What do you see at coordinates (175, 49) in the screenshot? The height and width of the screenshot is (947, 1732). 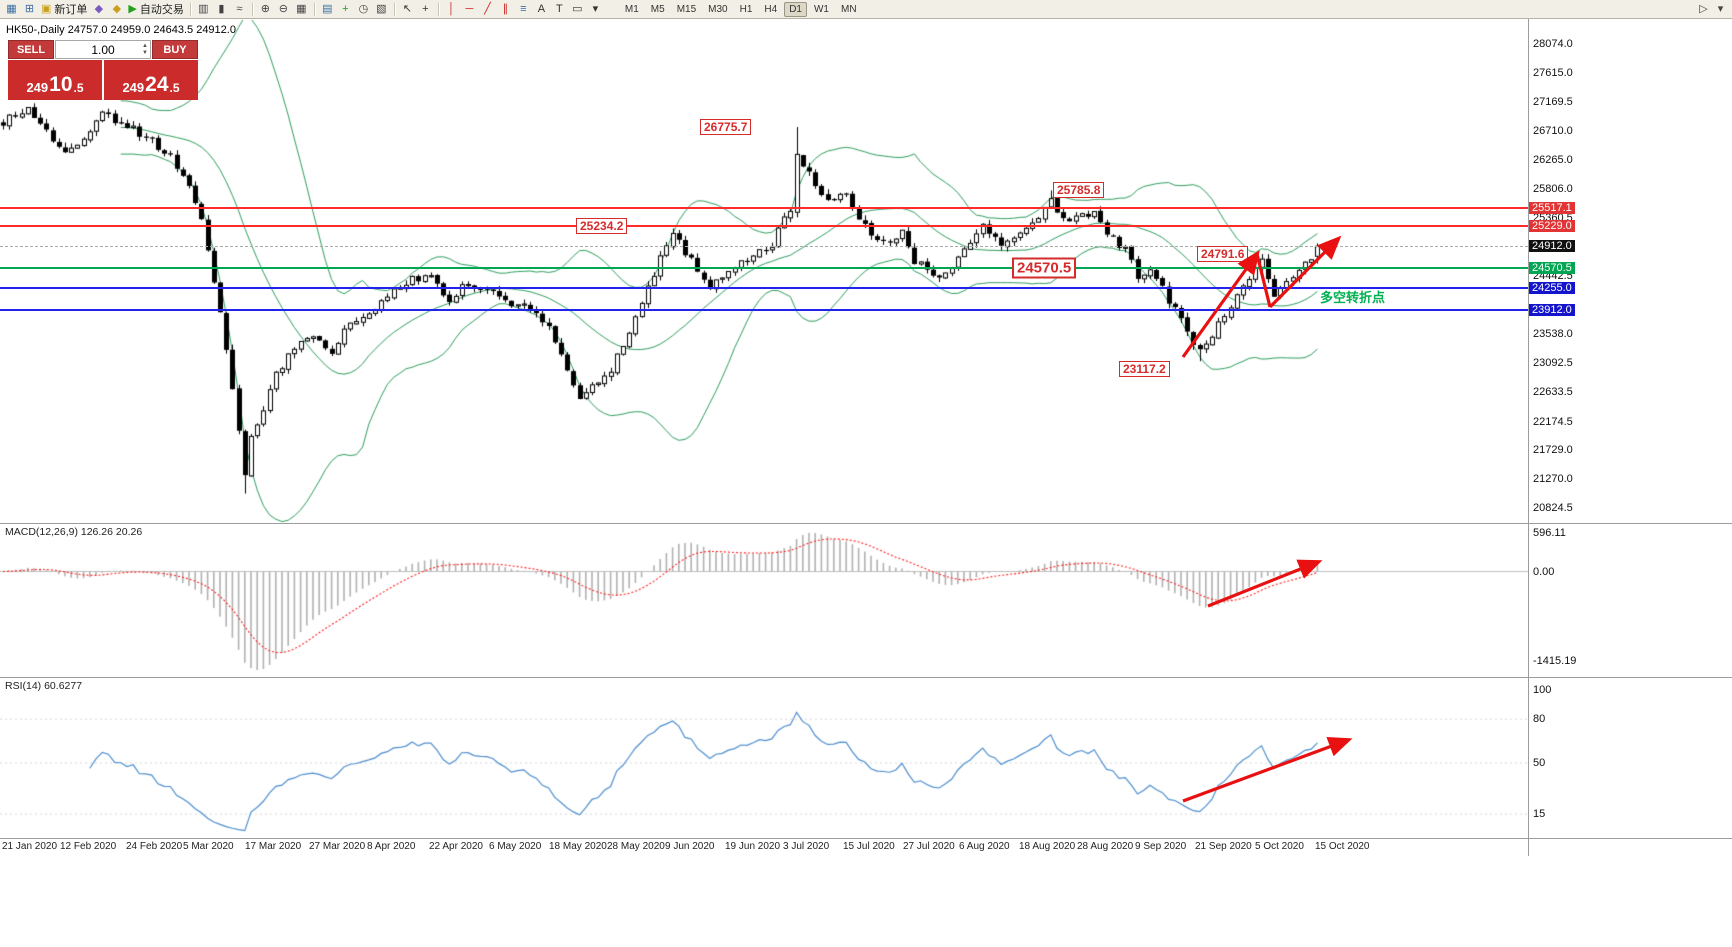 I see `buy-button: BUY` at bounding box center [175, 49].